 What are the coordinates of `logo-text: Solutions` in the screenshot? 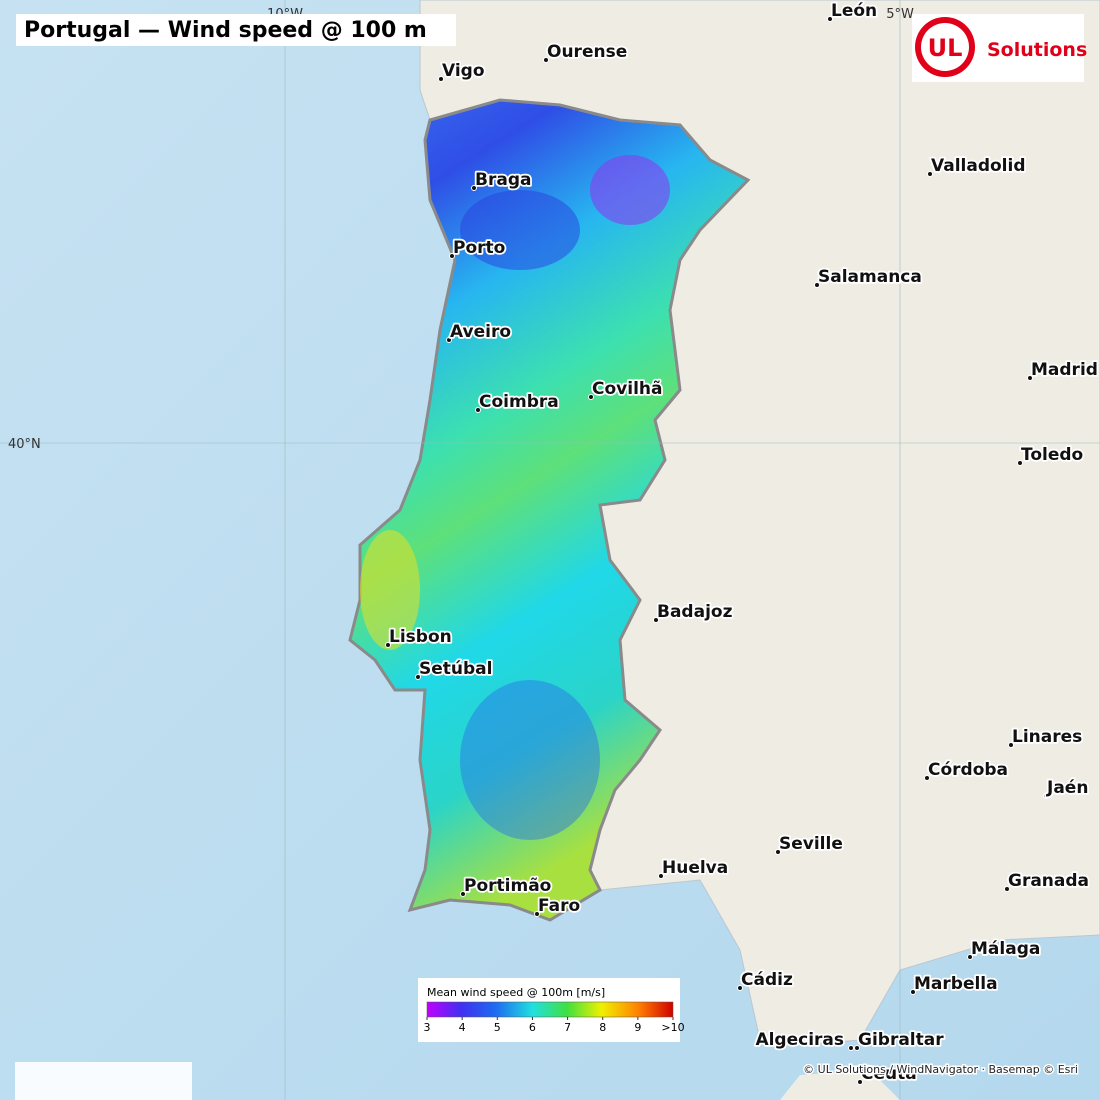 It's located at (1037, 50).